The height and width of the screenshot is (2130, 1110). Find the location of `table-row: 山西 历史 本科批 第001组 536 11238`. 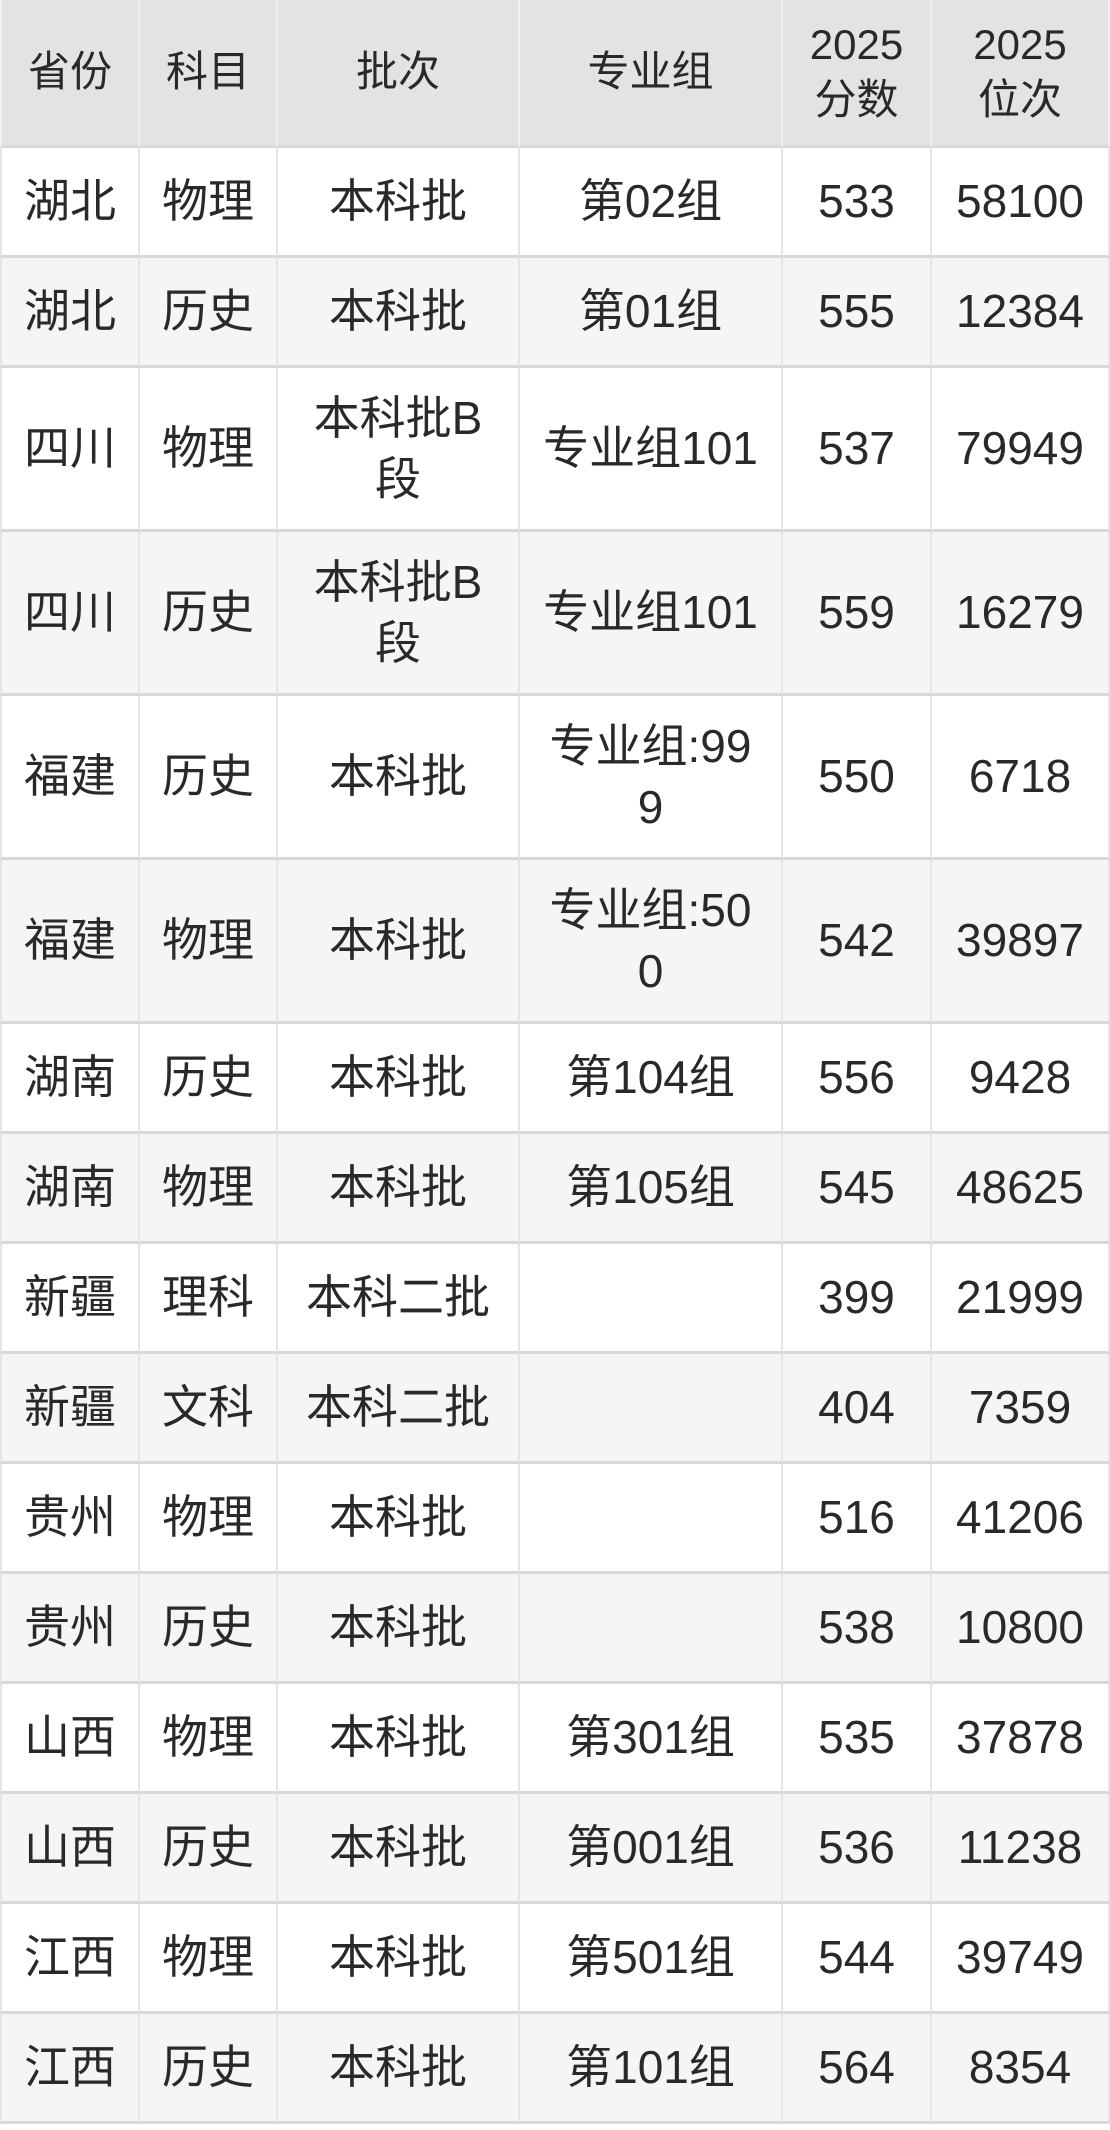

table-row: 山西 历史 本科批 第001组 536 11238 is located at coordinates (555, 1849).